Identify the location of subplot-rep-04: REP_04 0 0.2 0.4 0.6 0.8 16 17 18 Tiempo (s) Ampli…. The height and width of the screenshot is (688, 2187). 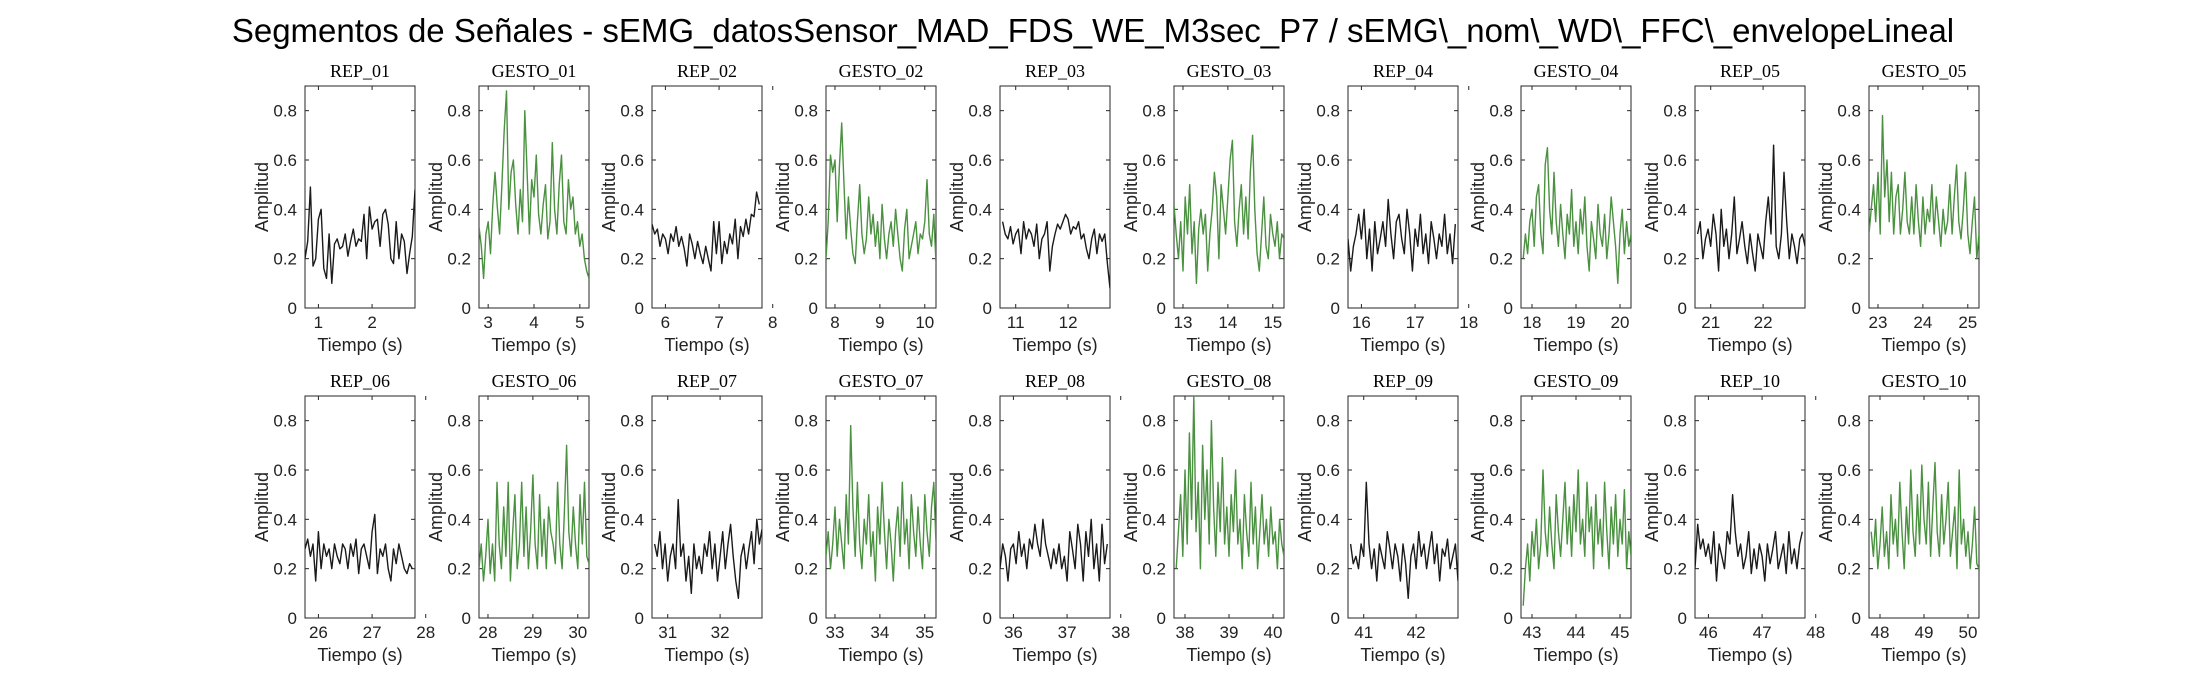
(1386, 208).